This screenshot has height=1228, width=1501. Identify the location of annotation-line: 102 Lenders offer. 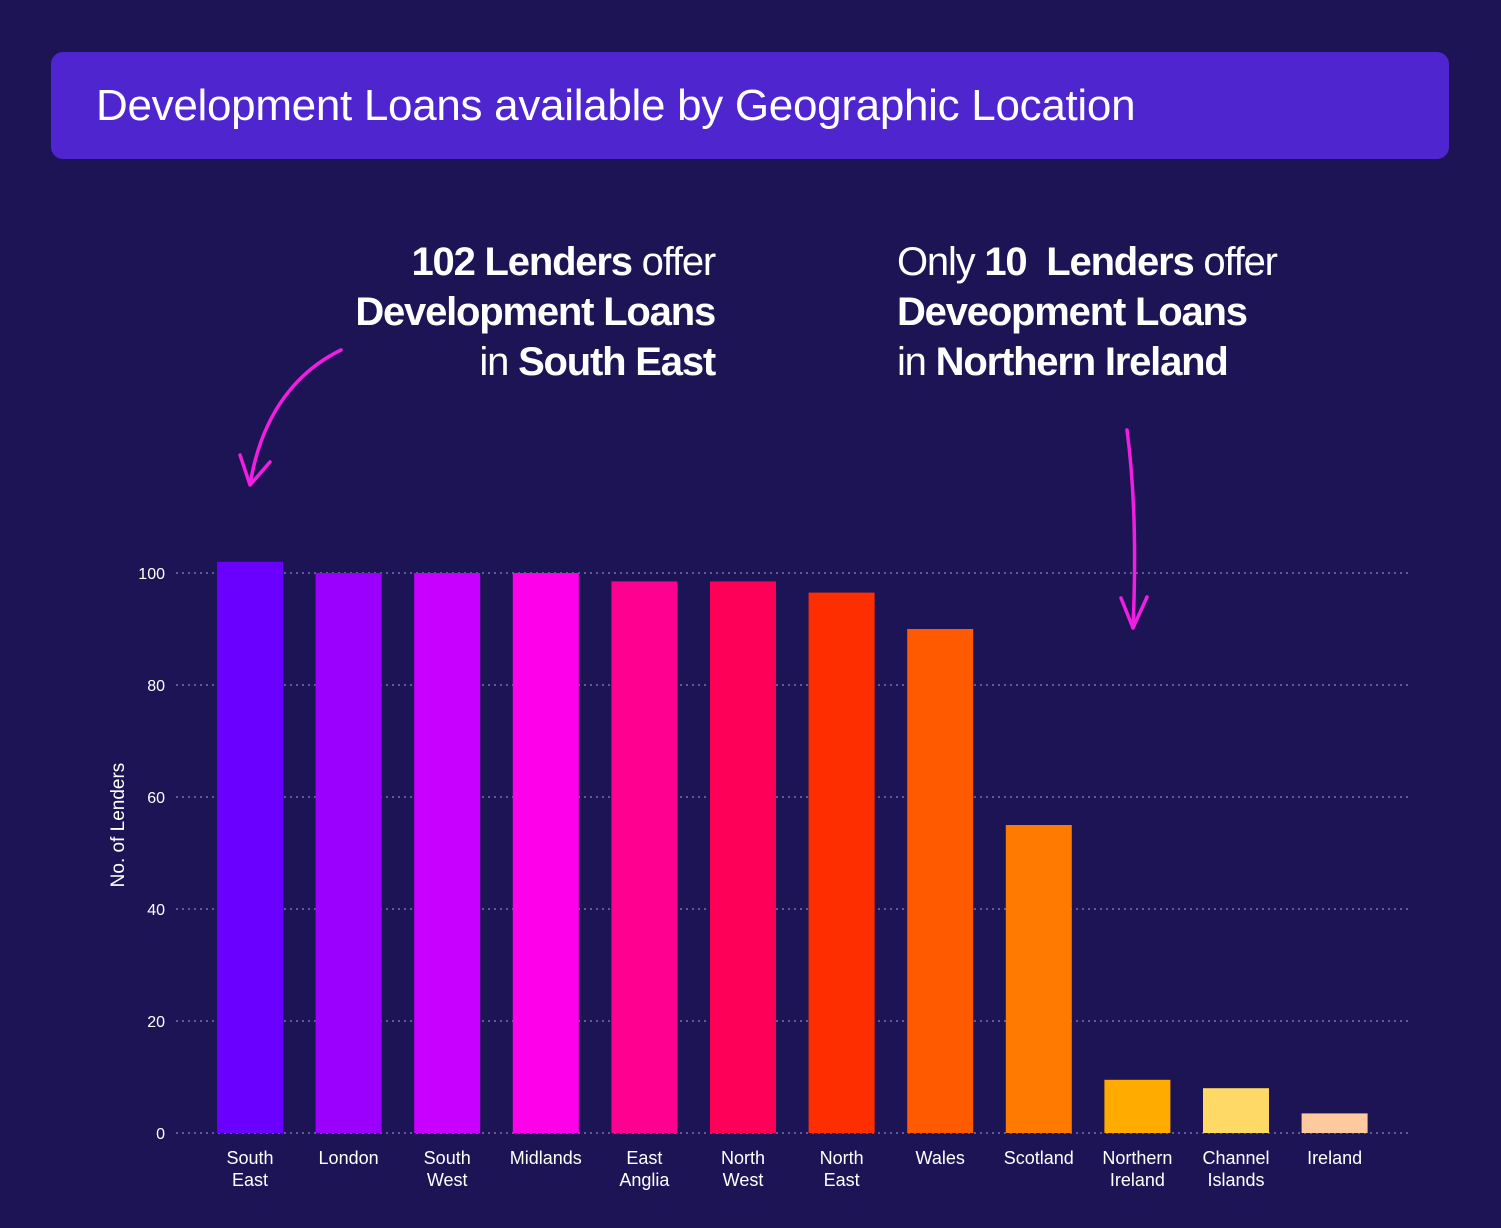
(536, 262).